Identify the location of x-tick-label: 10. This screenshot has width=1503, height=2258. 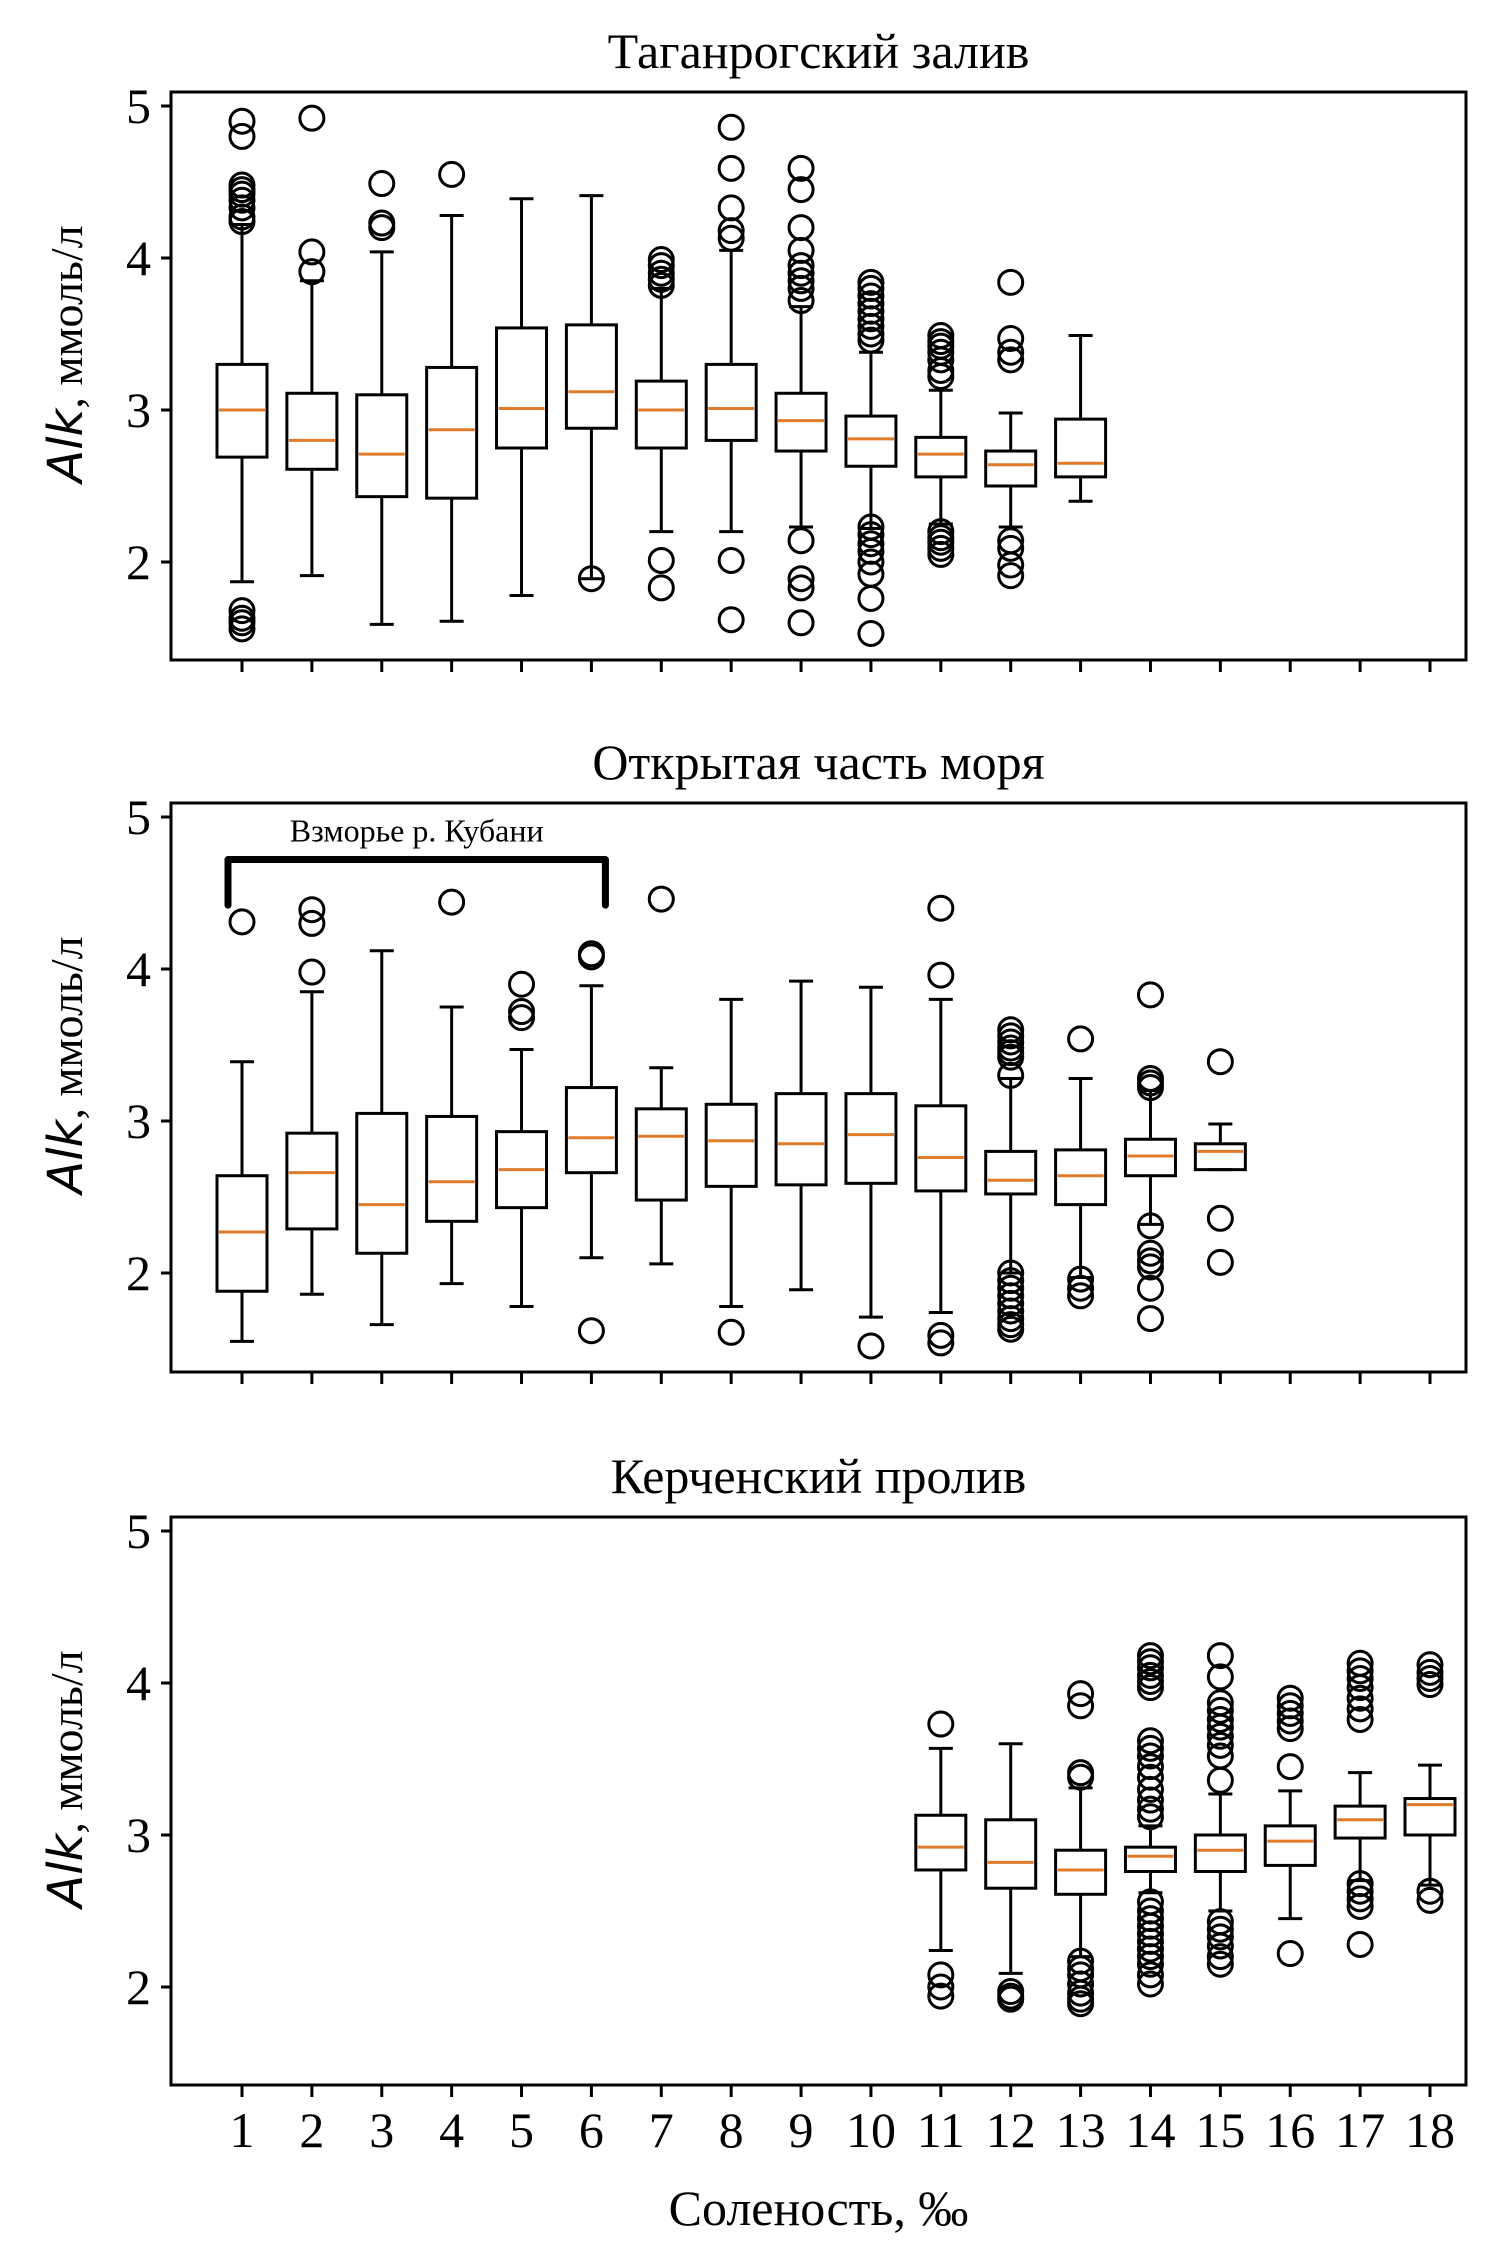
(871, 2130).